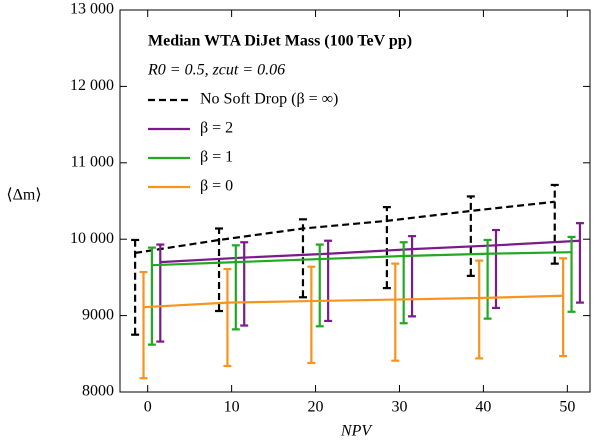 The image size is (594, 447). What do you see at coordinates (216, 70) in the screenshot?
I see `chart-subtitle: R0 = 0.5, zcut = 0.06` at bounding box center [216, 70].